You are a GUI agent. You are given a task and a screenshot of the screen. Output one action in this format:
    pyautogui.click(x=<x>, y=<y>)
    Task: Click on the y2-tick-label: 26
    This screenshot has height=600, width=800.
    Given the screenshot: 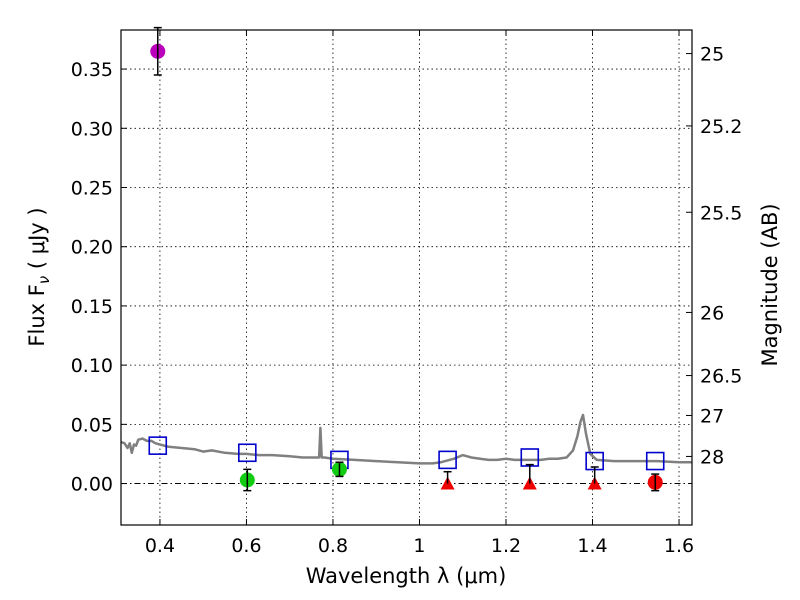 What is the action you would take?
    pyautogui.click(x=712, y=313)
    